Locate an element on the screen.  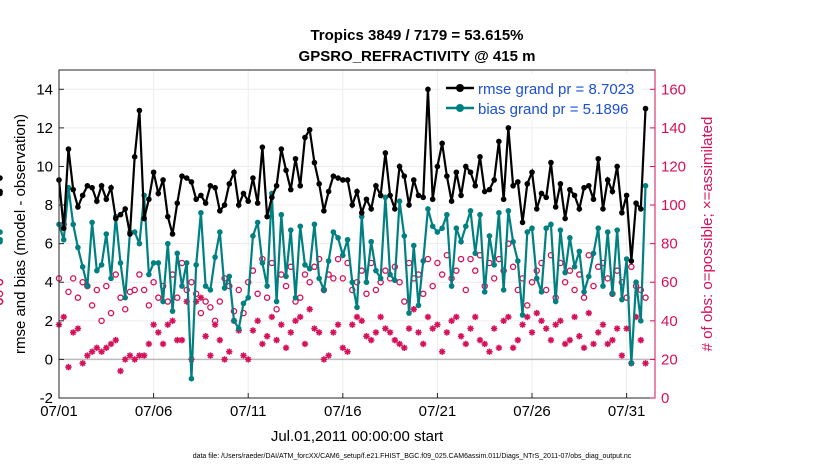
y-right-tick-label: 160 is located at coordinates (673, 89).